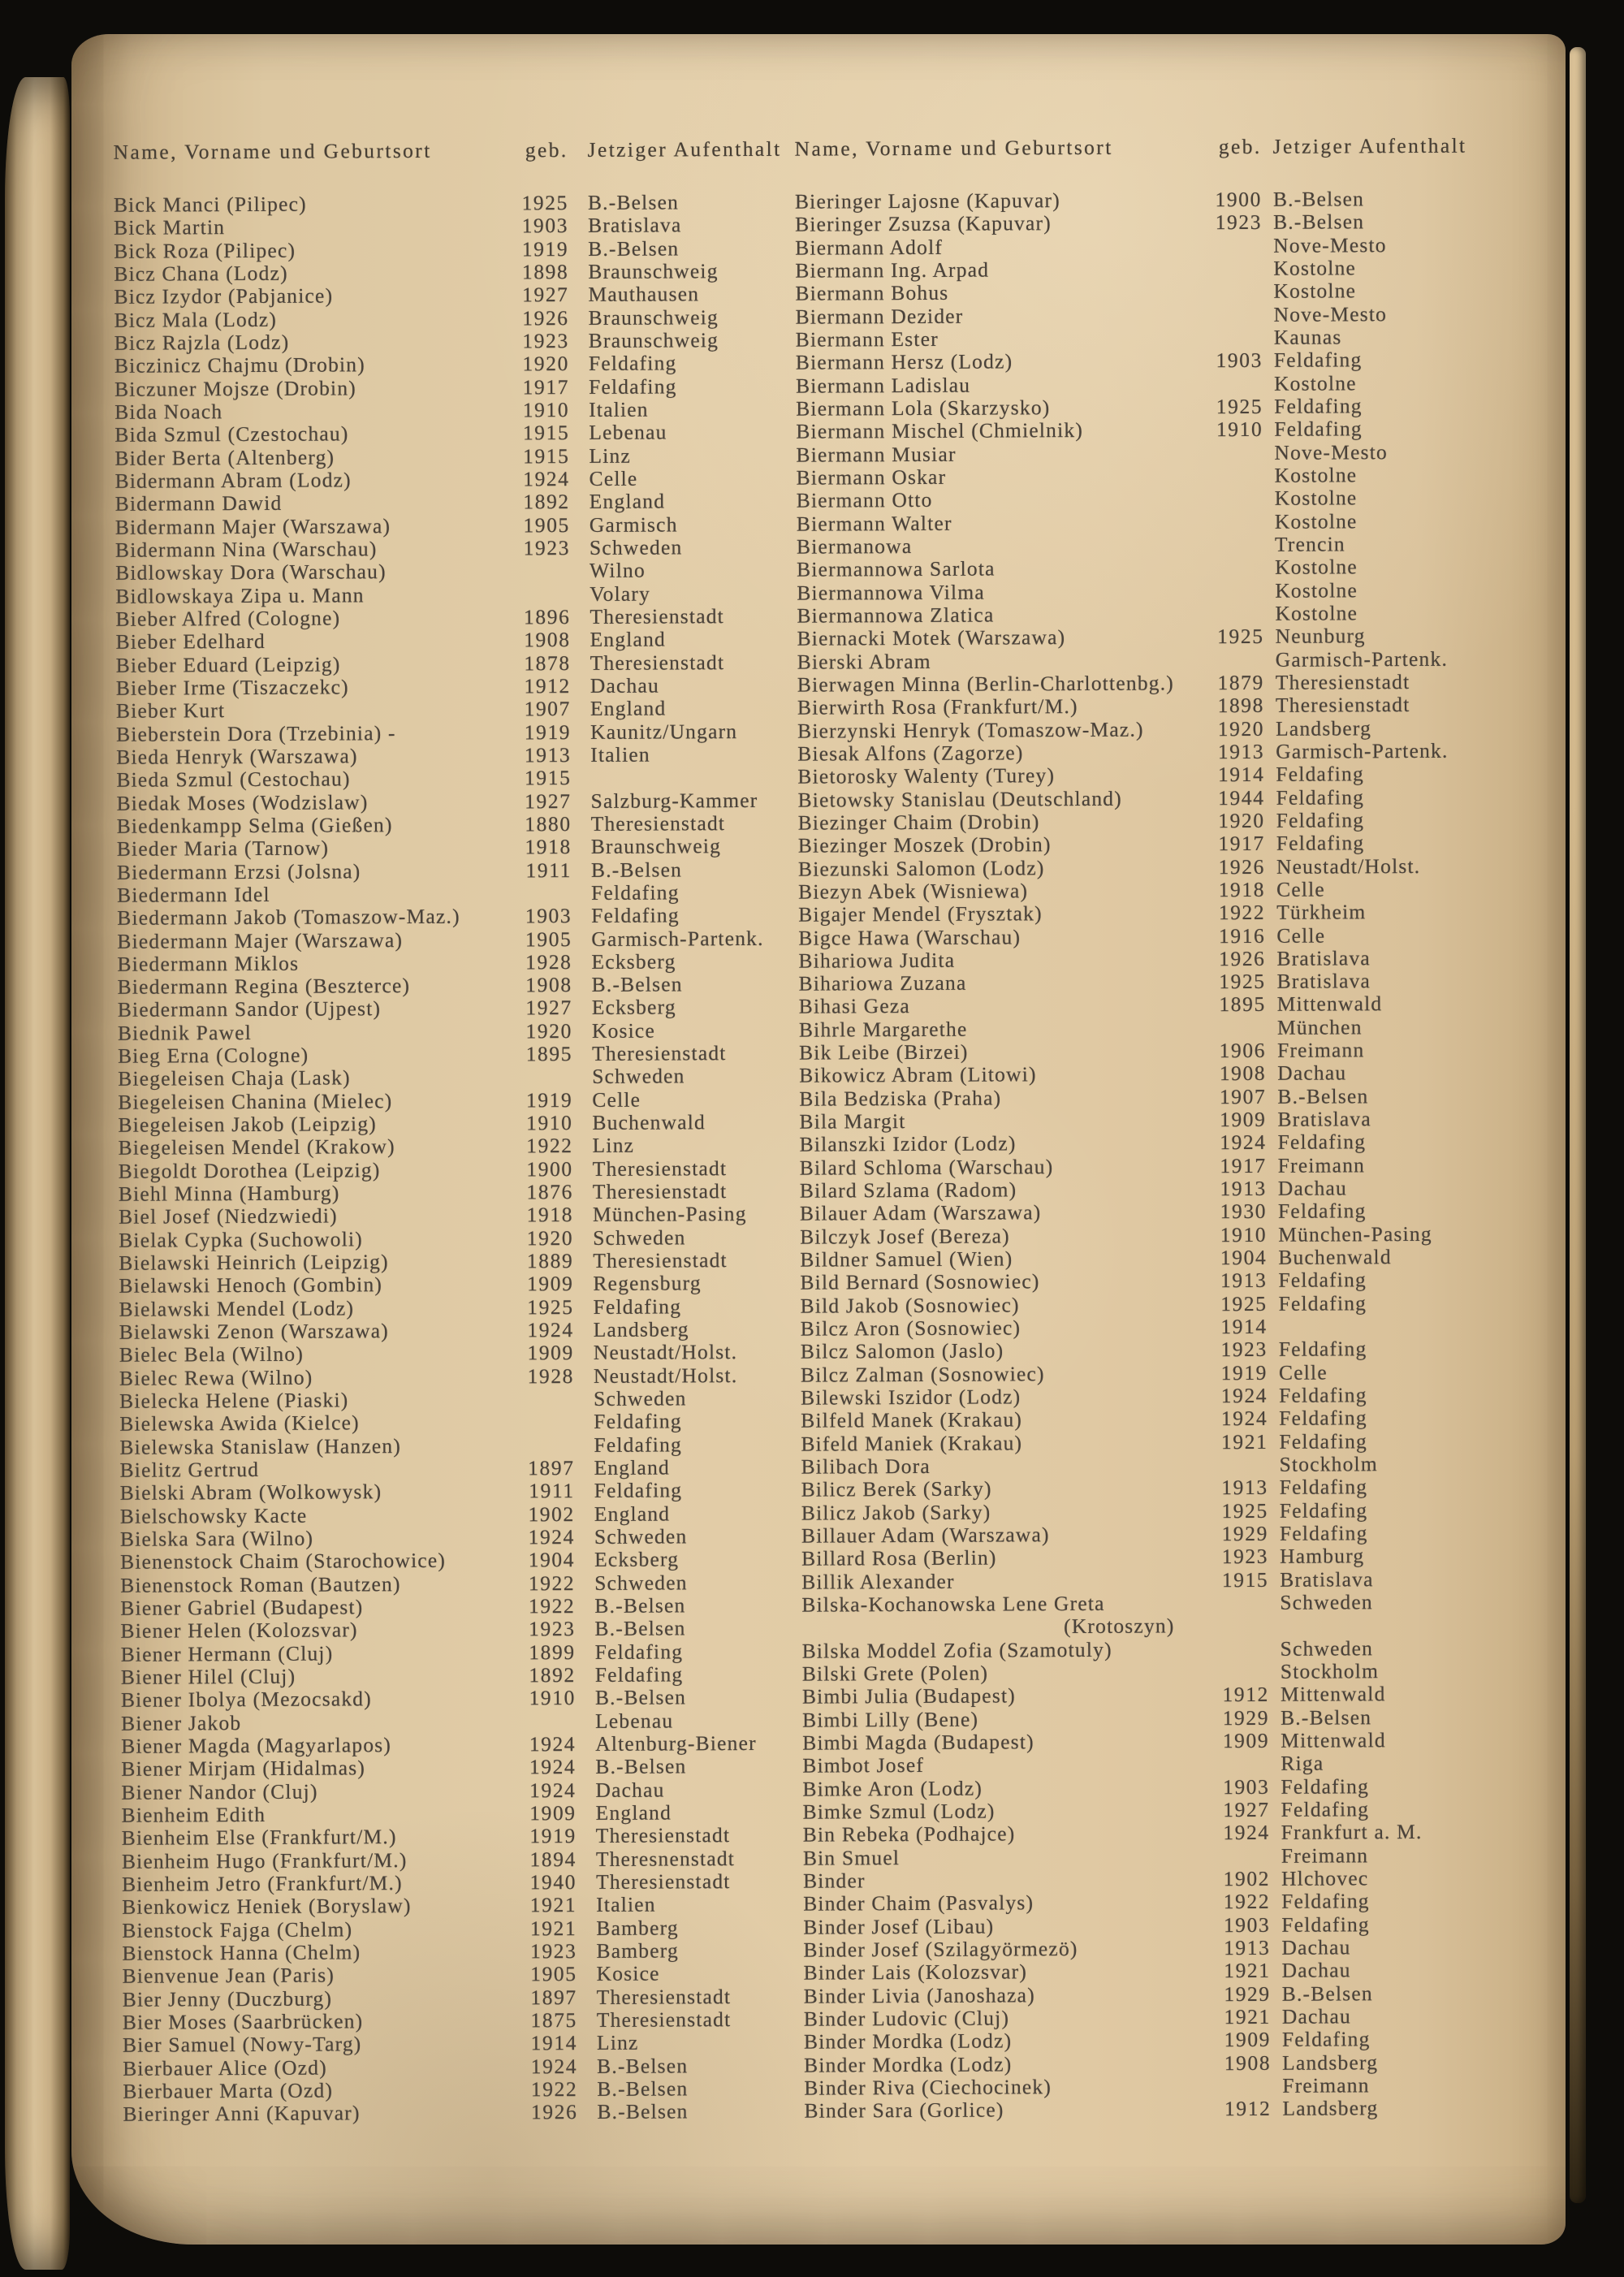 This screenshot has width=1624, height=2277. Describe the element at coordinates (1335, 1257) in the screenshot. I see `residence: Buchenwald` at that location.